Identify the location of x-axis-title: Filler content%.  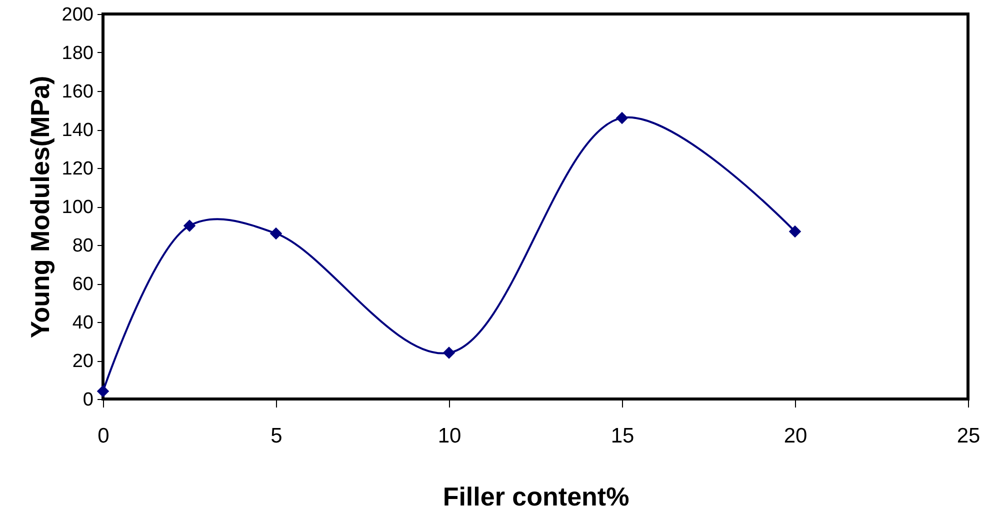
(536, 497).